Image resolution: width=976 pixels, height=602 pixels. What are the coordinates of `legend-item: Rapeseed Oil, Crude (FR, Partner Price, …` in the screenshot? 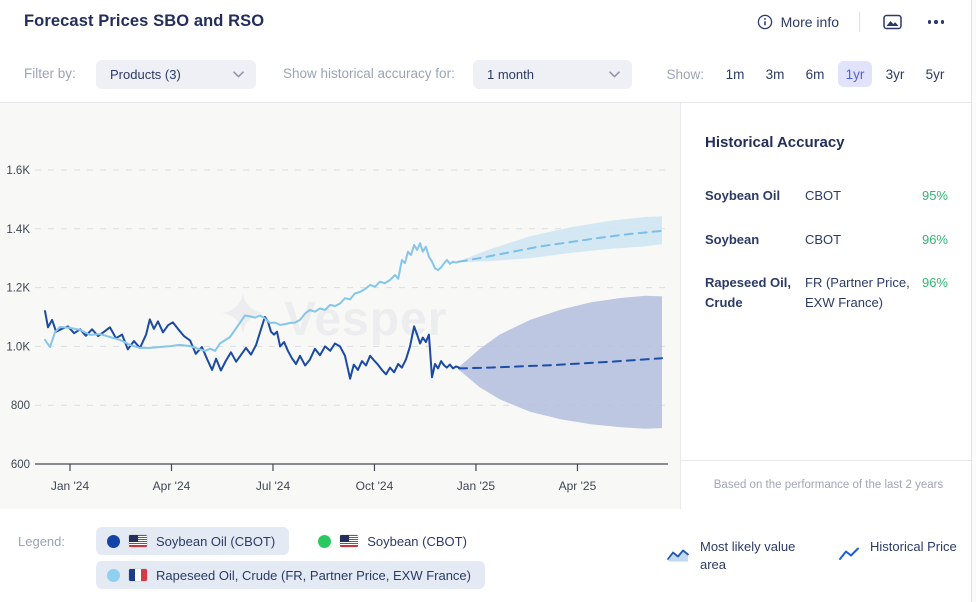 It's located at (290, 575).